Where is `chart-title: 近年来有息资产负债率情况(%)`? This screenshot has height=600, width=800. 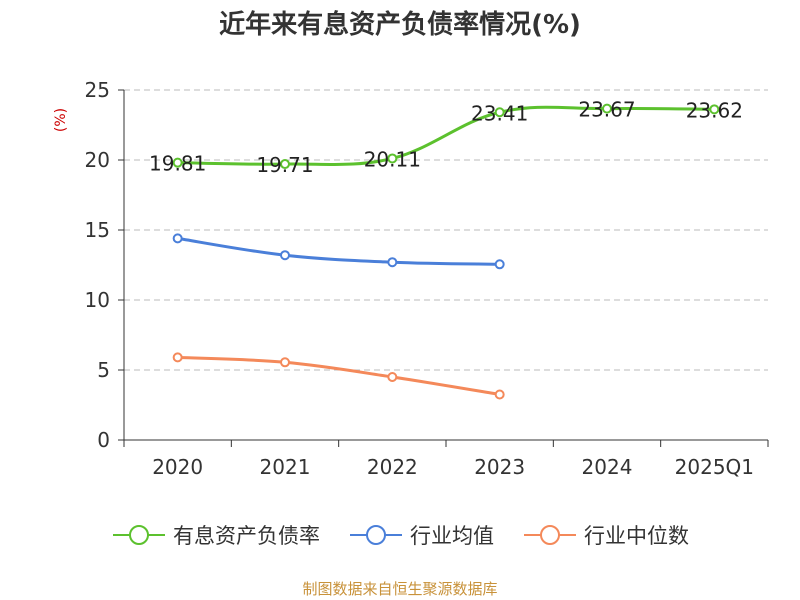
chart-title: 近年来有息资产负债率情况(%) is located at coordinates (400, 25).